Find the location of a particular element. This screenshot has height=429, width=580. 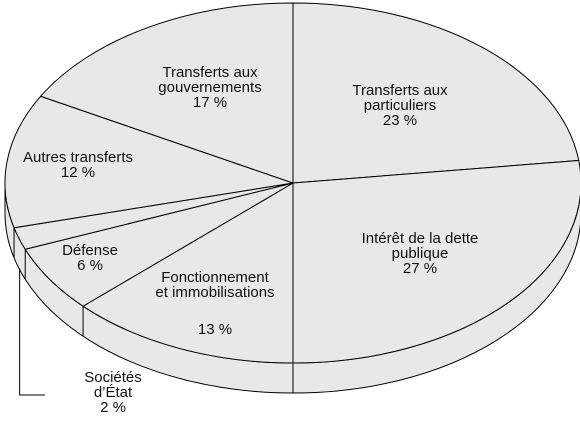

slice-label: Défense is located at coordinates (90, 250).